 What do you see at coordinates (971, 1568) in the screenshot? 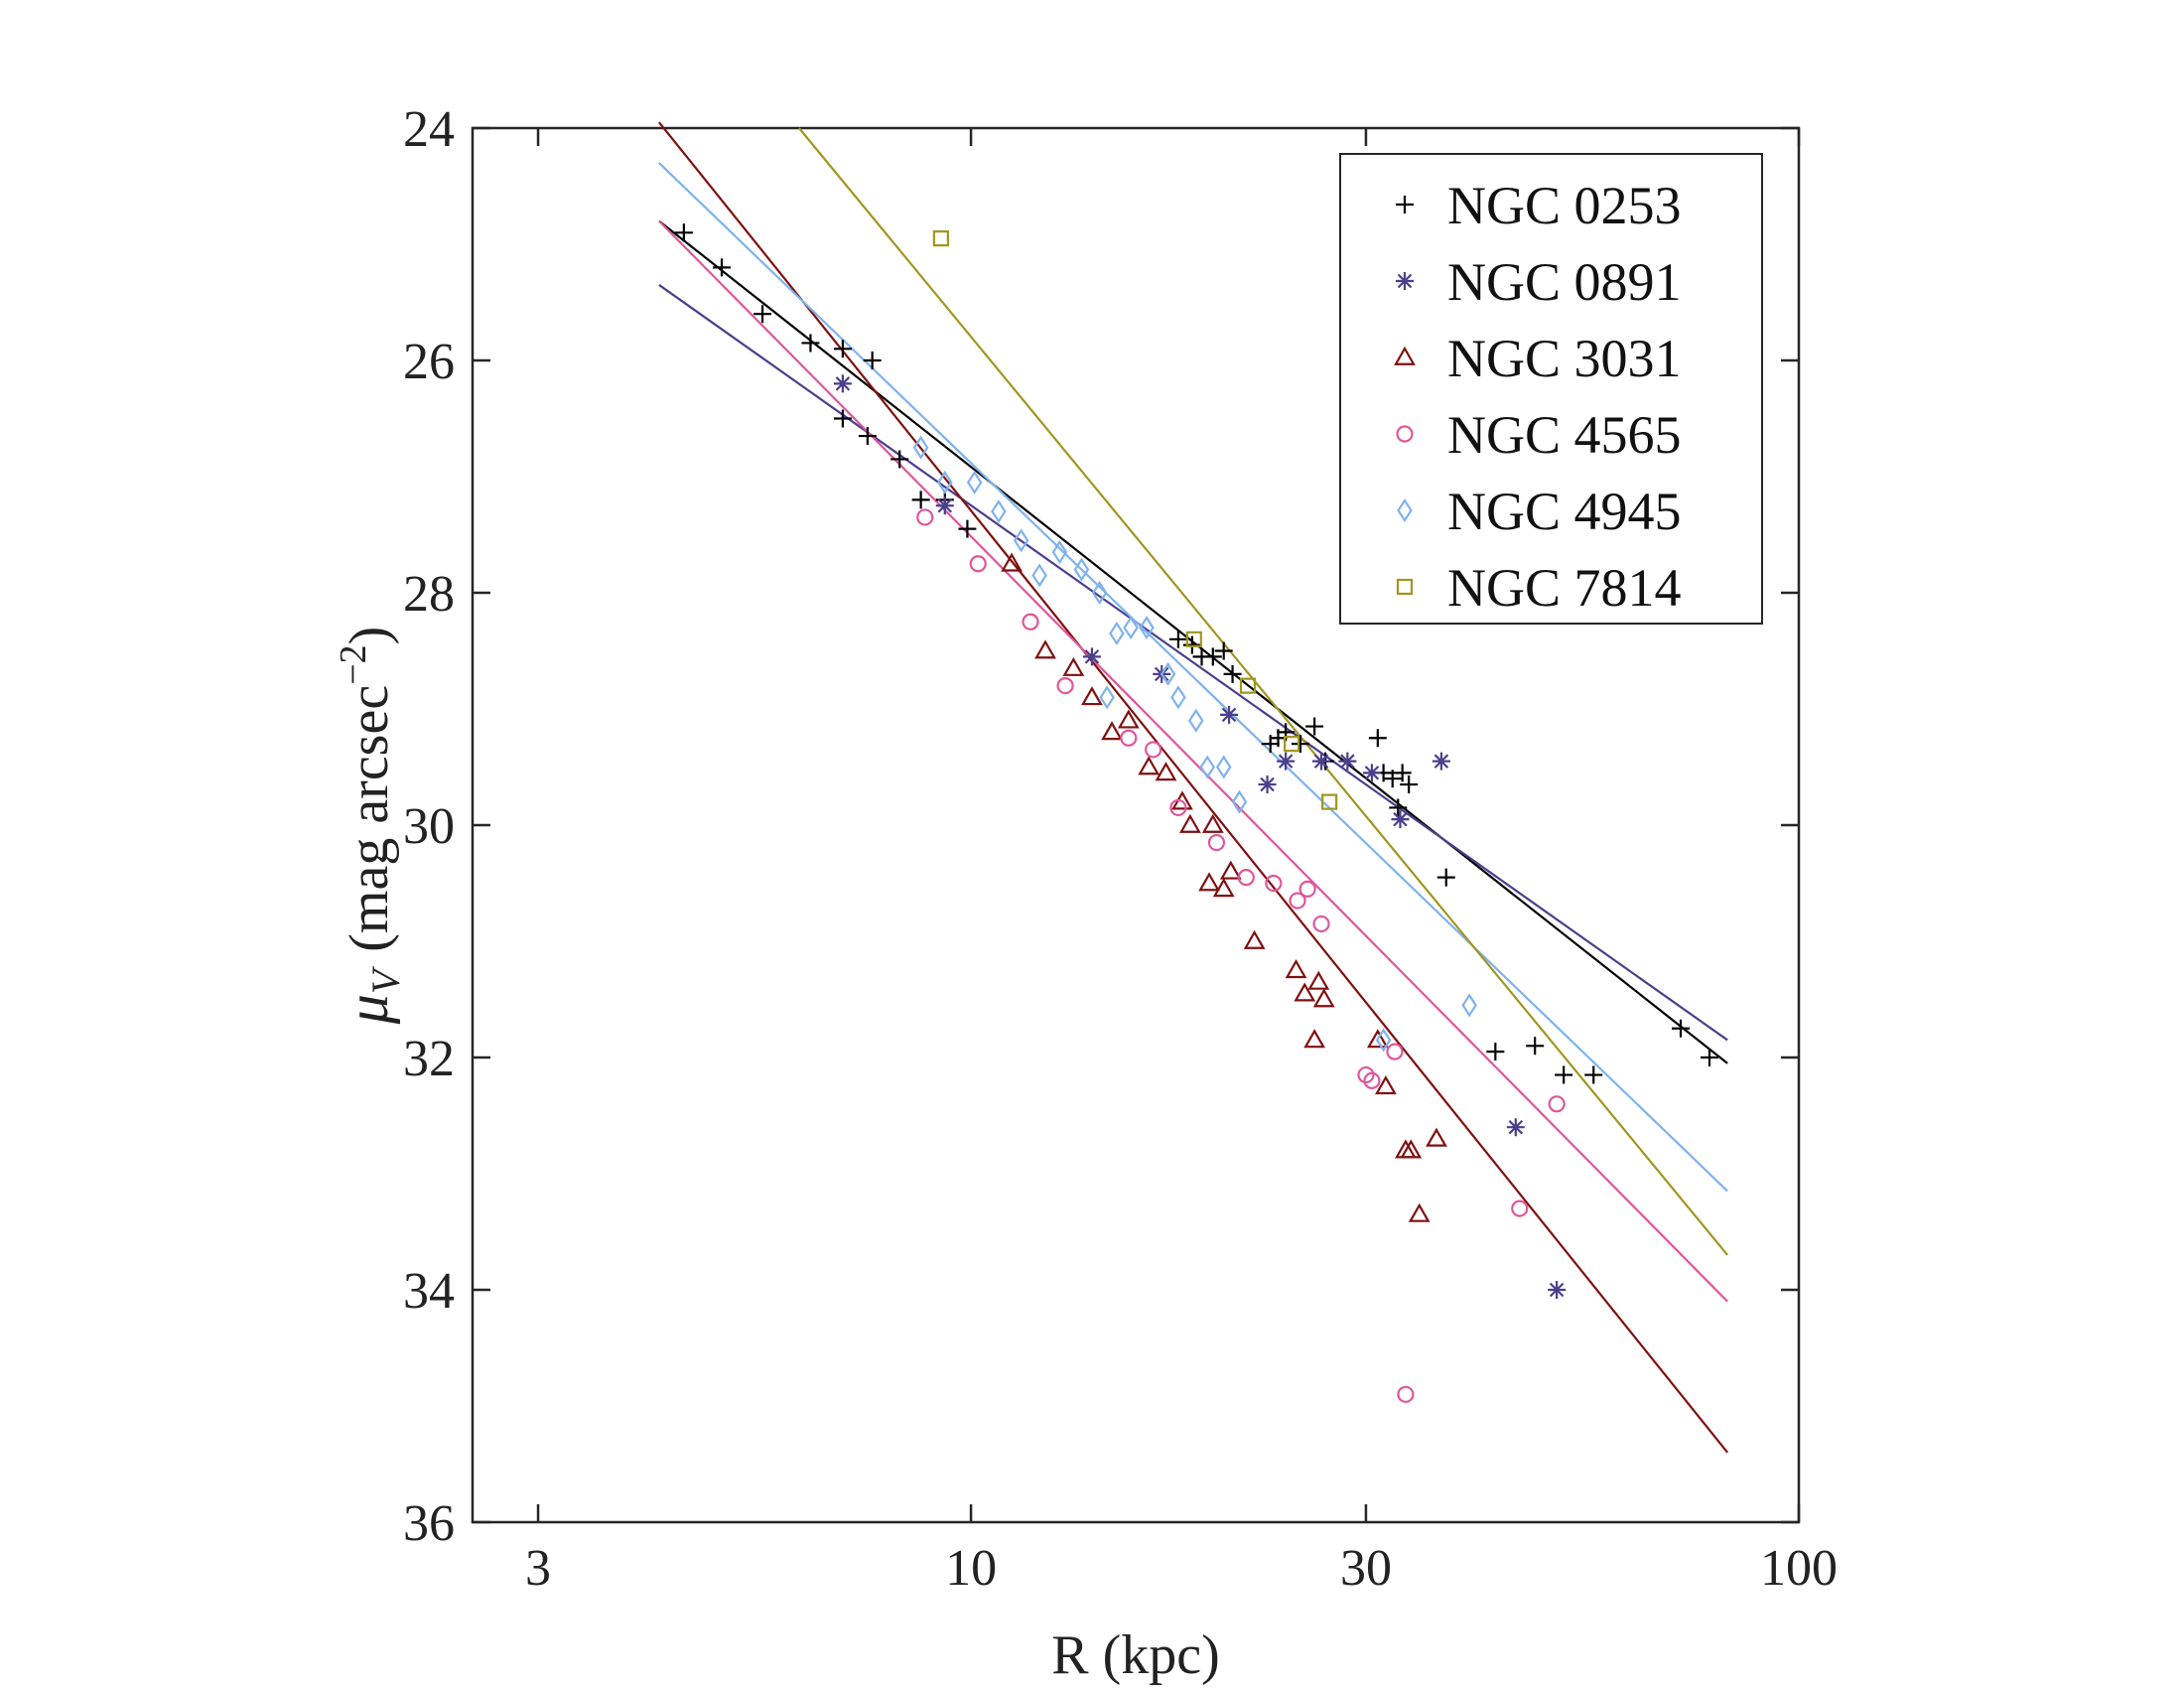
I see `x-tick-label: 10` at bounding box center [971, 1568].